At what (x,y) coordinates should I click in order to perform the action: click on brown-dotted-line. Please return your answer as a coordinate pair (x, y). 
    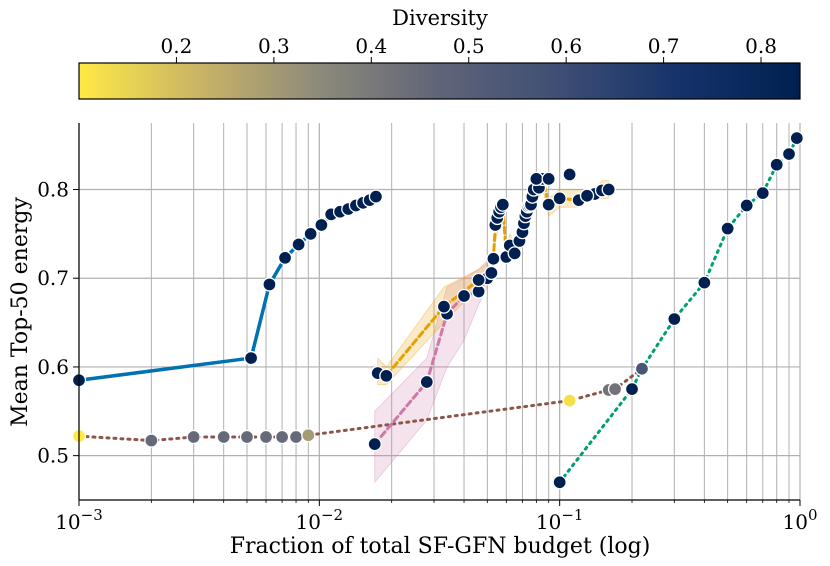
    Looking at the image, I should click on (360, 405).